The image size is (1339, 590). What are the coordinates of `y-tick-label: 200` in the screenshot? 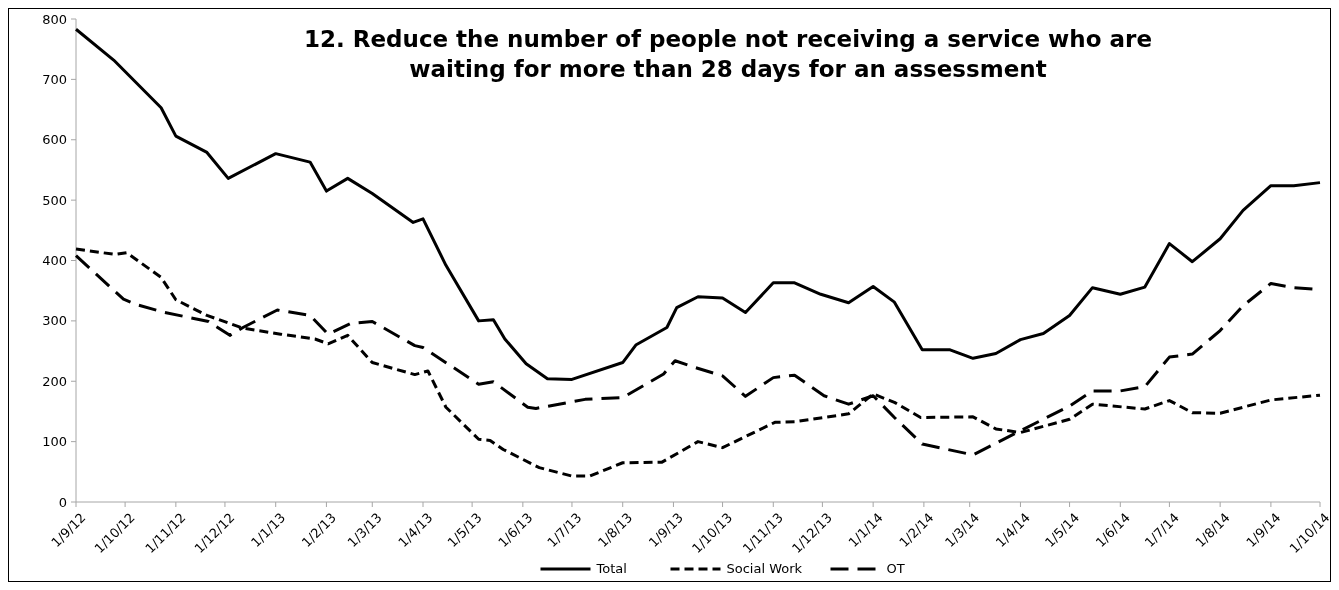 It's located at (54, 381).